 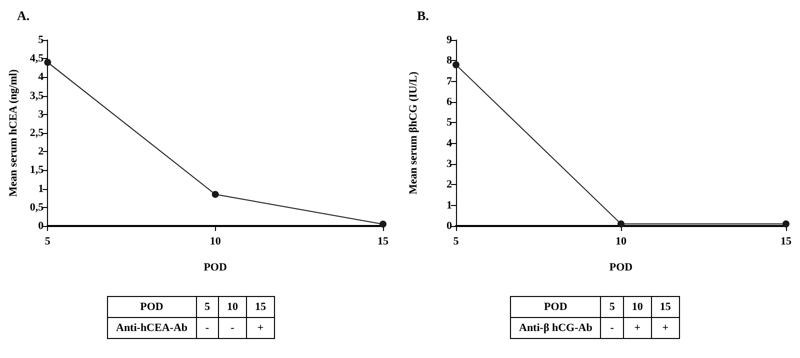 I want to click on y-axis-title: Mean serum βhCG (IU/L), so click(x=414, y=132).